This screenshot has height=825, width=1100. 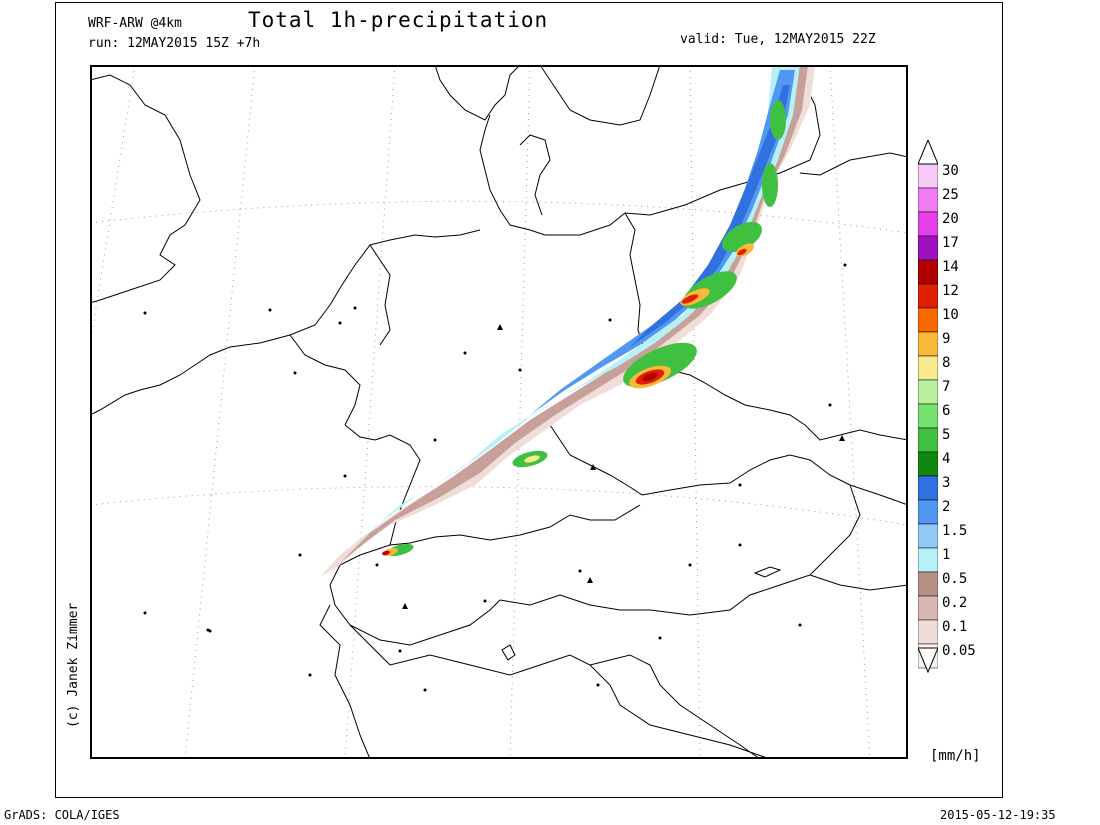 I want to click on legend-label: 8, so click(x=946, y=363).